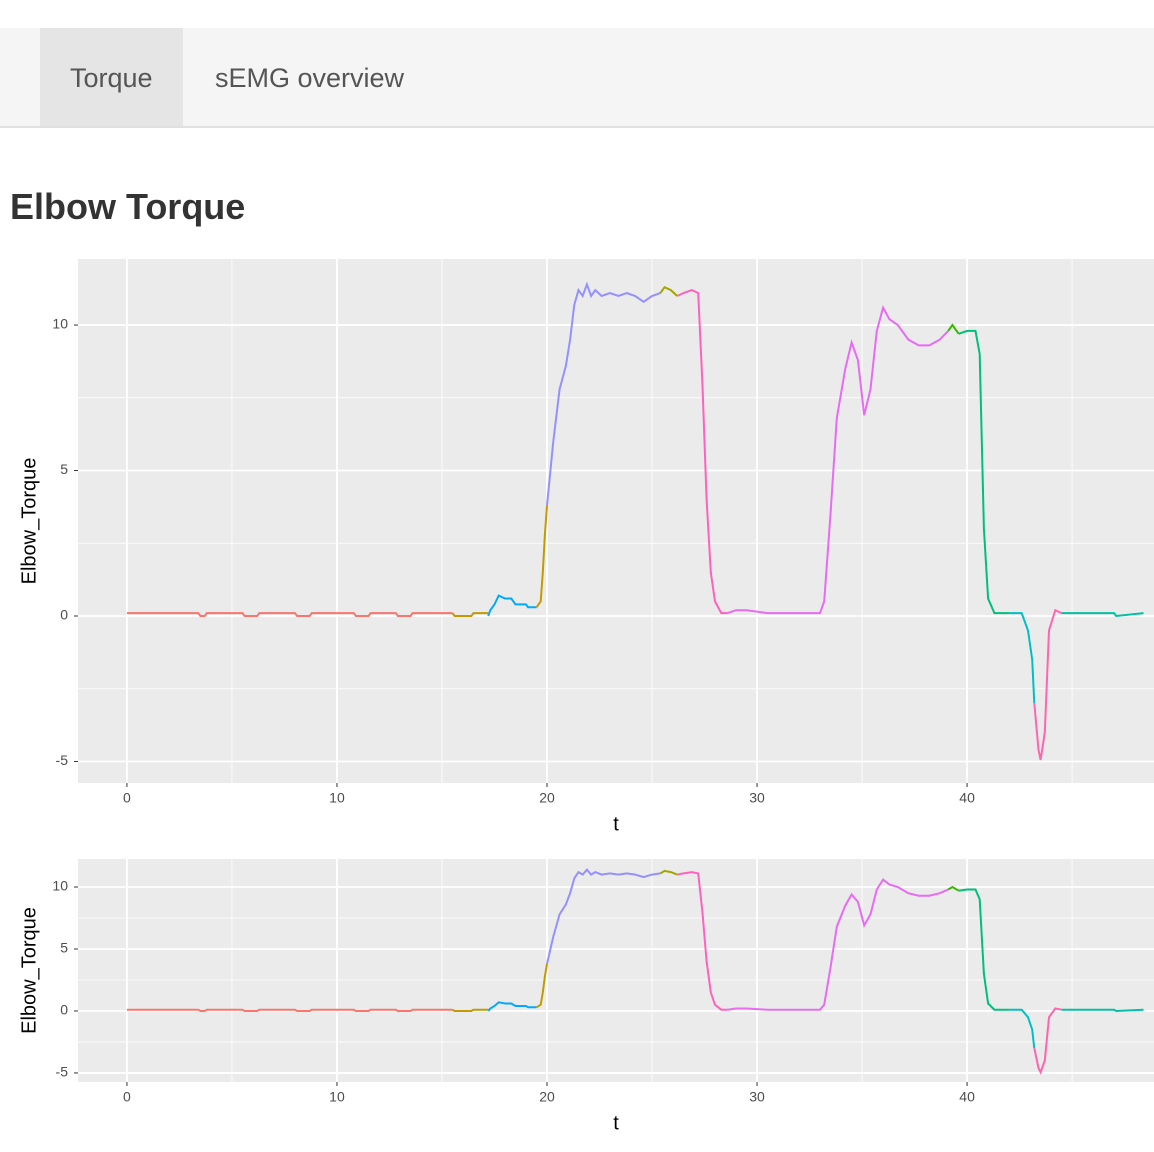  Describe the element at coordinates (310, 78) in the screenshot. I see `tab: sEMG overview` at that location.